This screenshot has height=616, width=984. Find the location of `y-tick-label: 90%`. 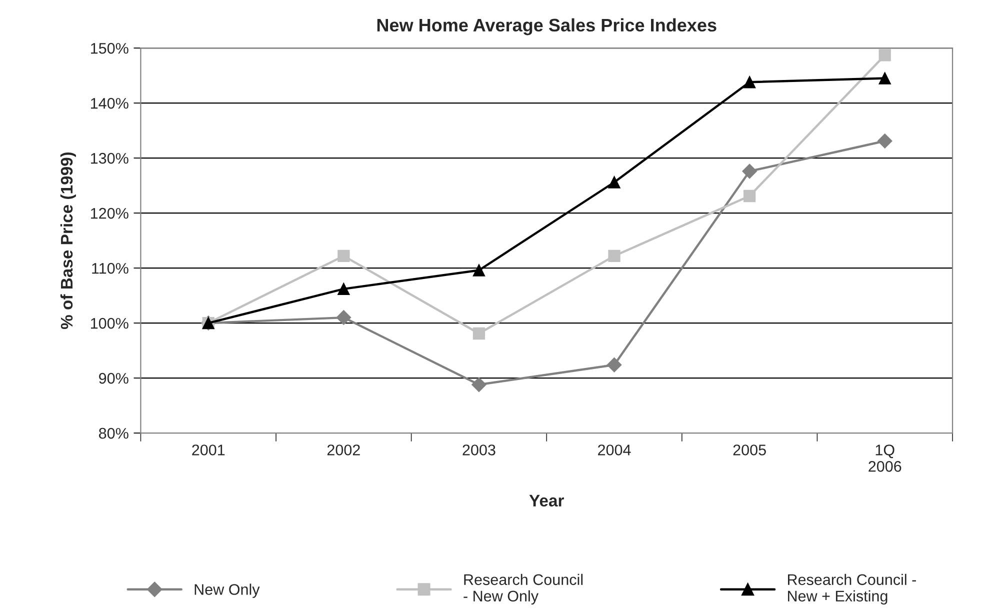

y-tick-label: 90% is located at coordinates (113, 378).